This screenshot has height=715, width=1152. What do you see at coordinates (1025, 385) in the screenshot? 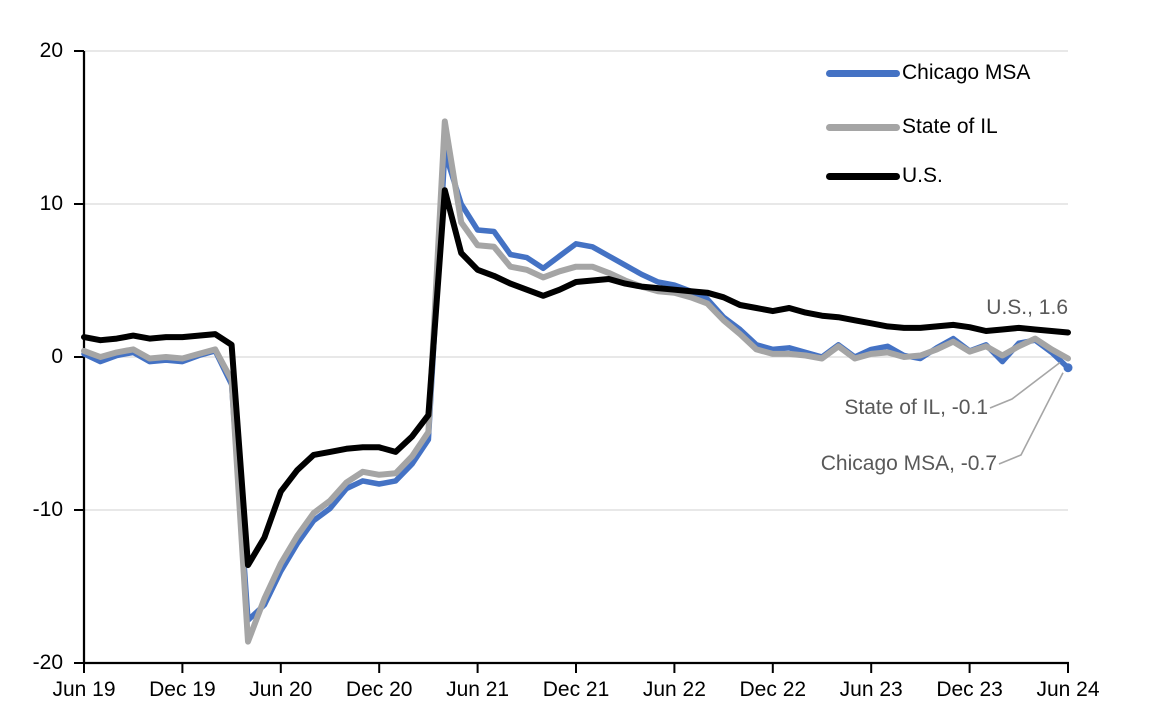
I see `leader-line-state-of-il` at bounding box center [1025, 385].